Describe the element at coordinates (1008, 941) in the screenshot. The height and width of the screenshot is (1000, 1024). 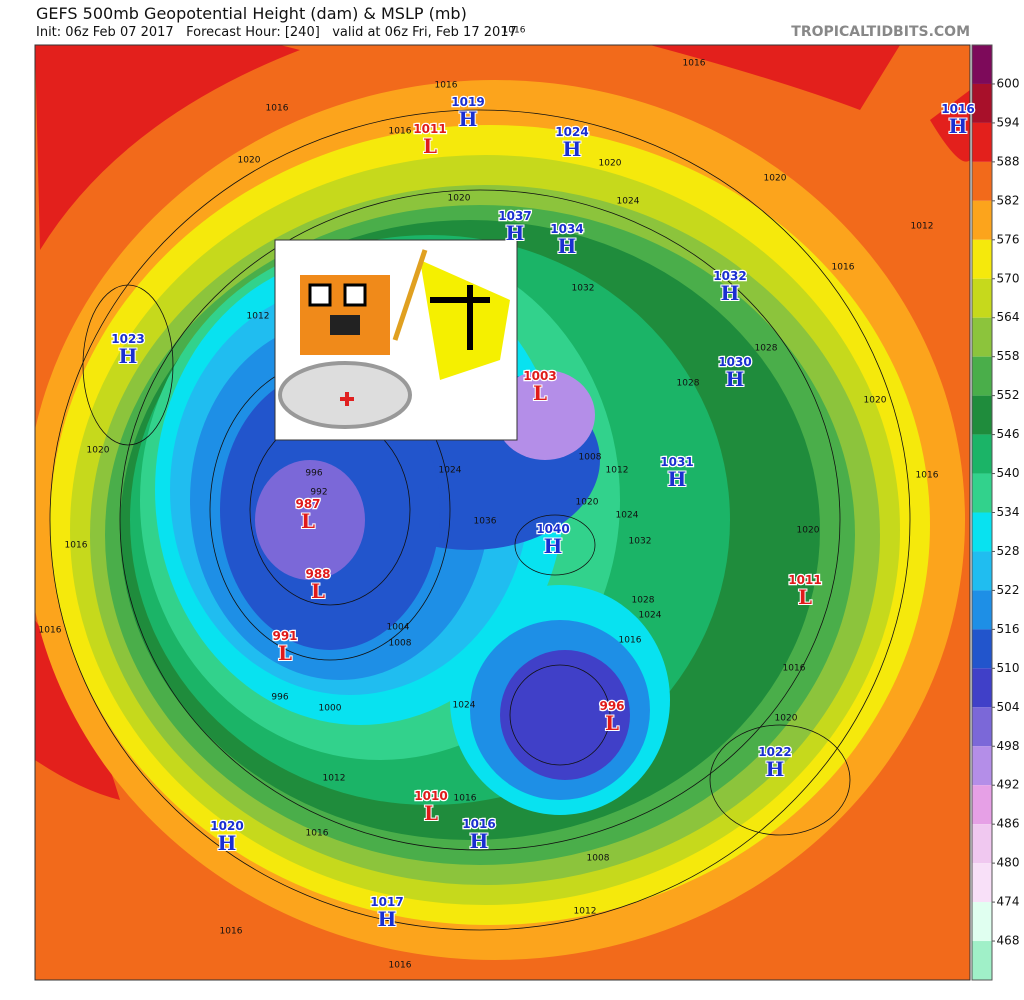
I see `colorbar-label: 468` at that location.